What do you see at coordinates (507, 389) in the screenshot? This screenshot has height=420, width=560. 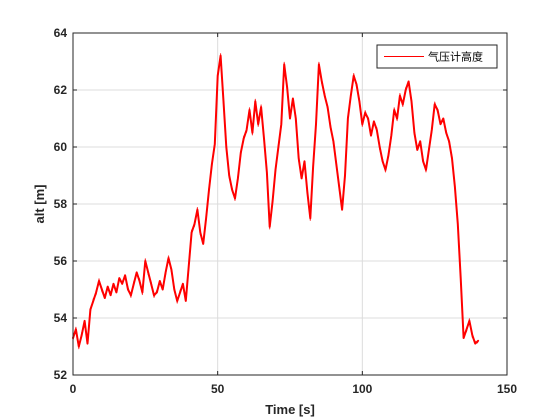 I see `x-tick-label: 150` at bounding box center [507, 389].